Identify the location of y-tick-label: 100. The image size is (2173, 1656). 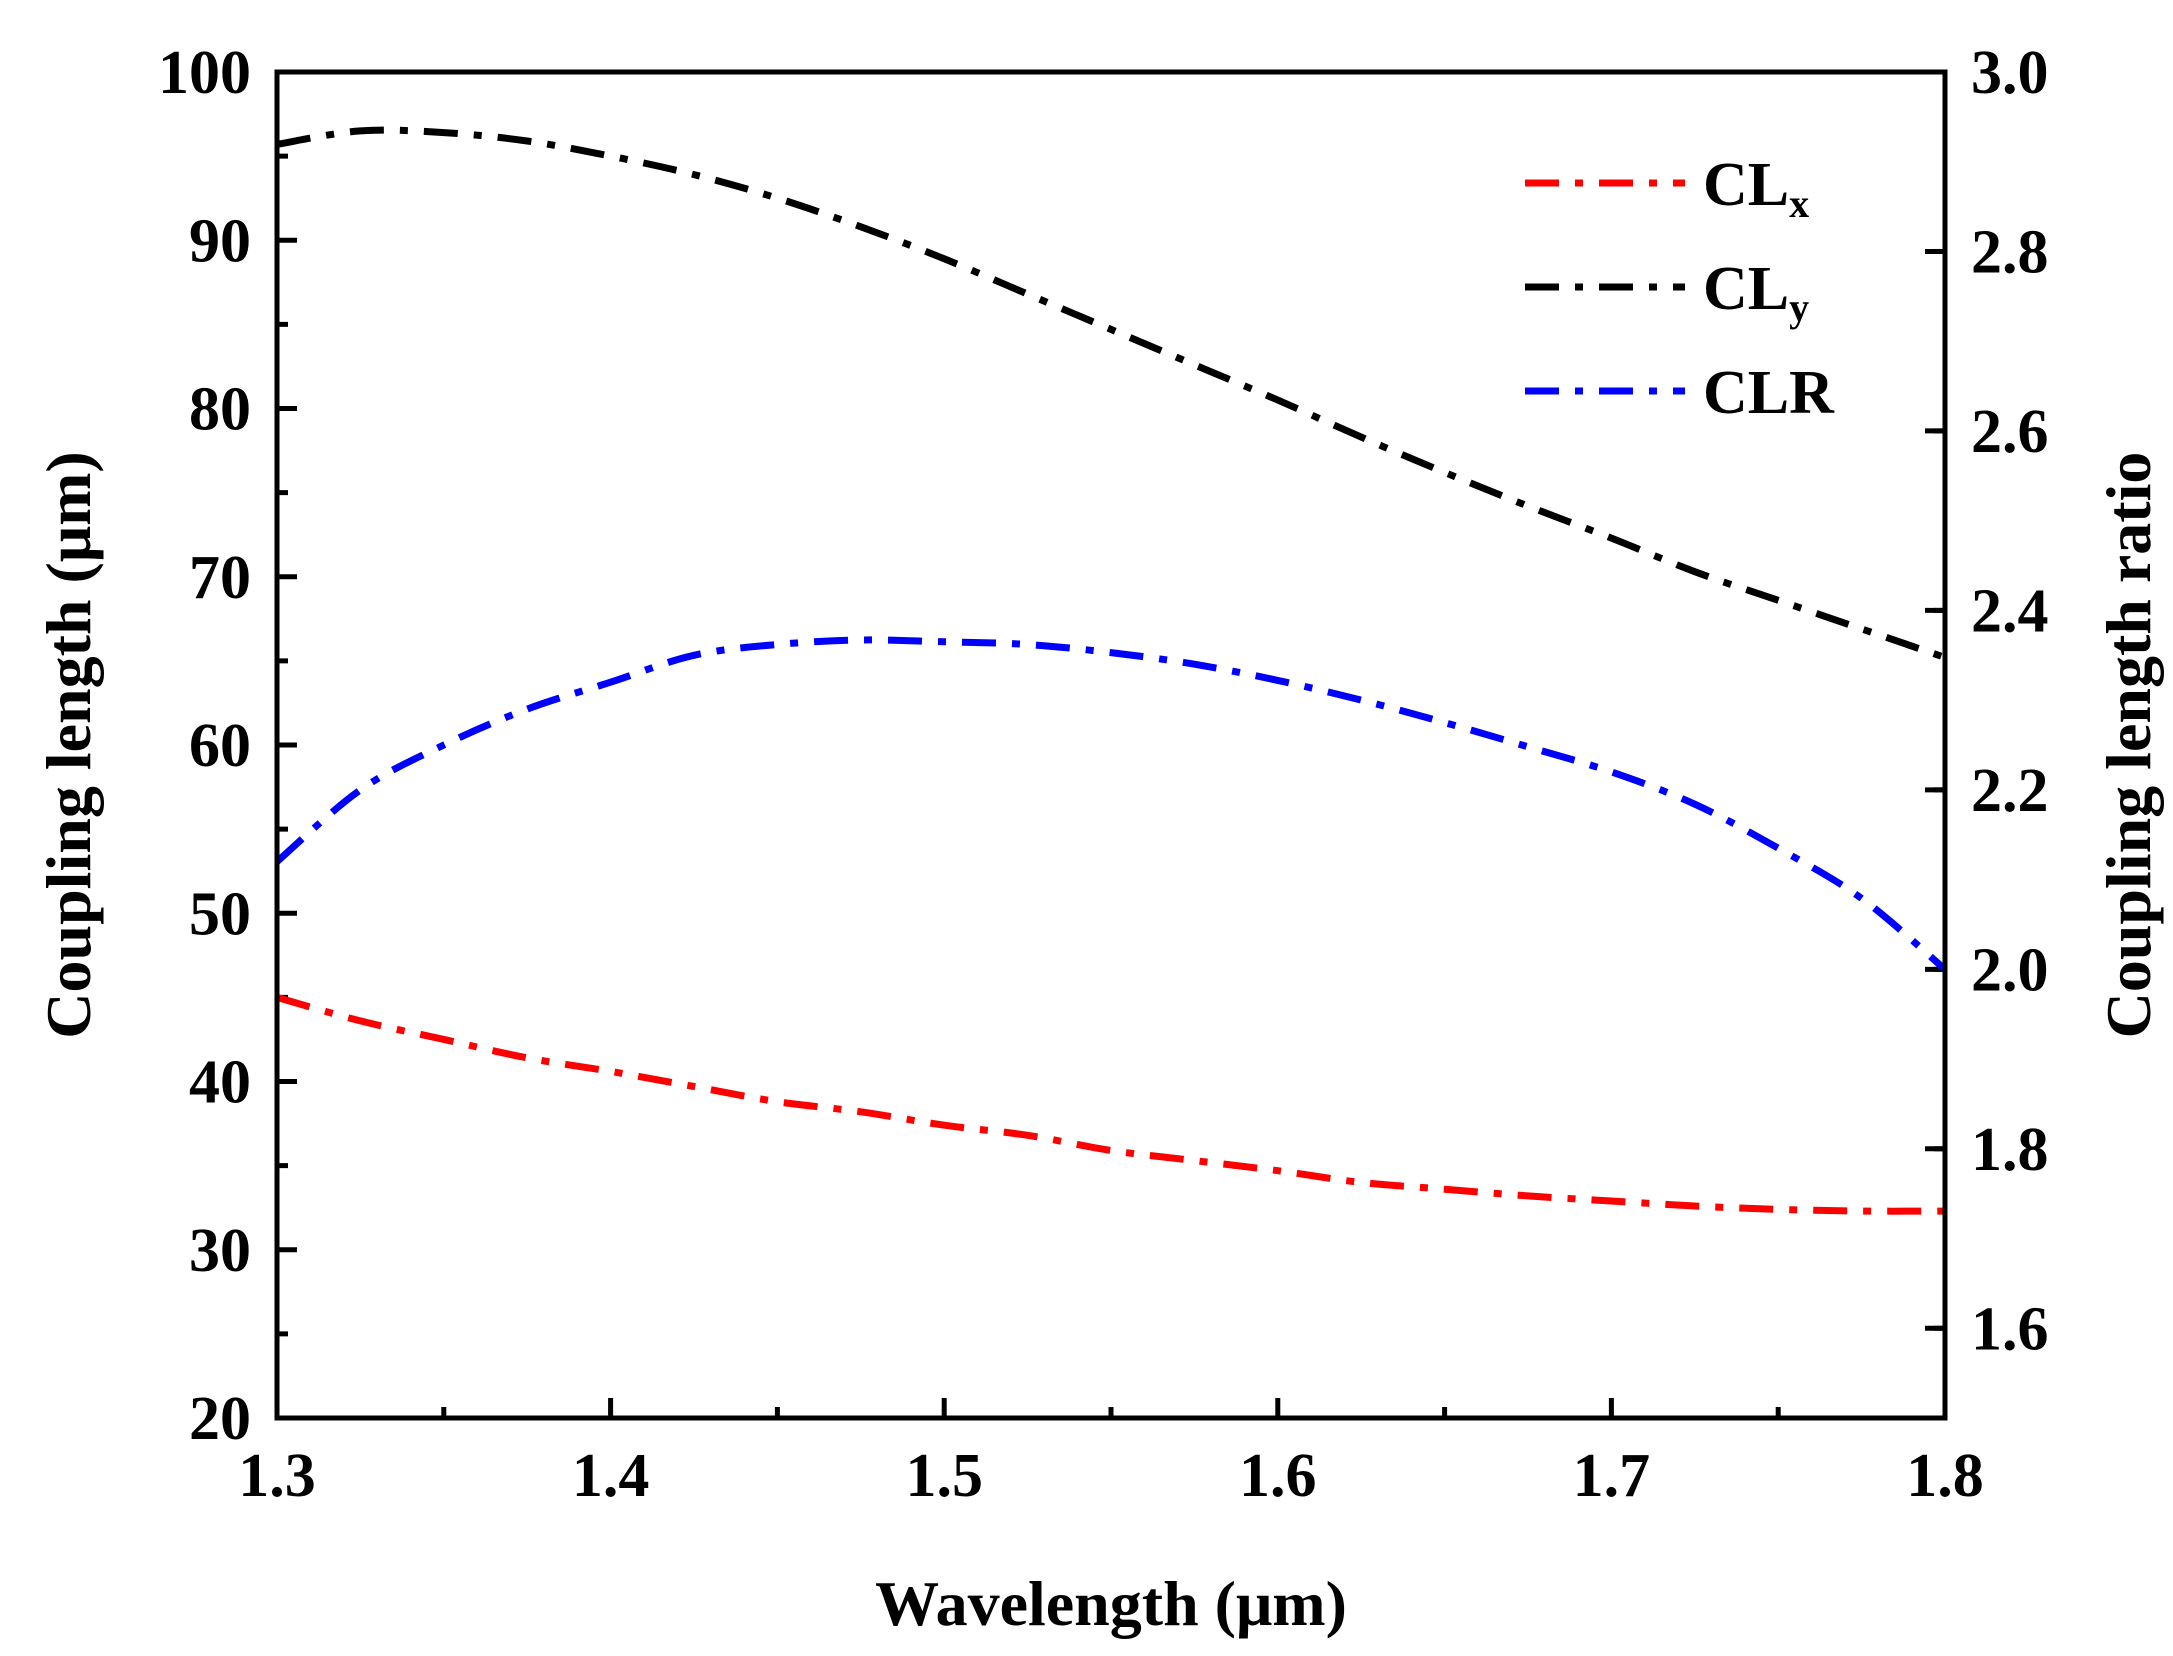
(204, 73).